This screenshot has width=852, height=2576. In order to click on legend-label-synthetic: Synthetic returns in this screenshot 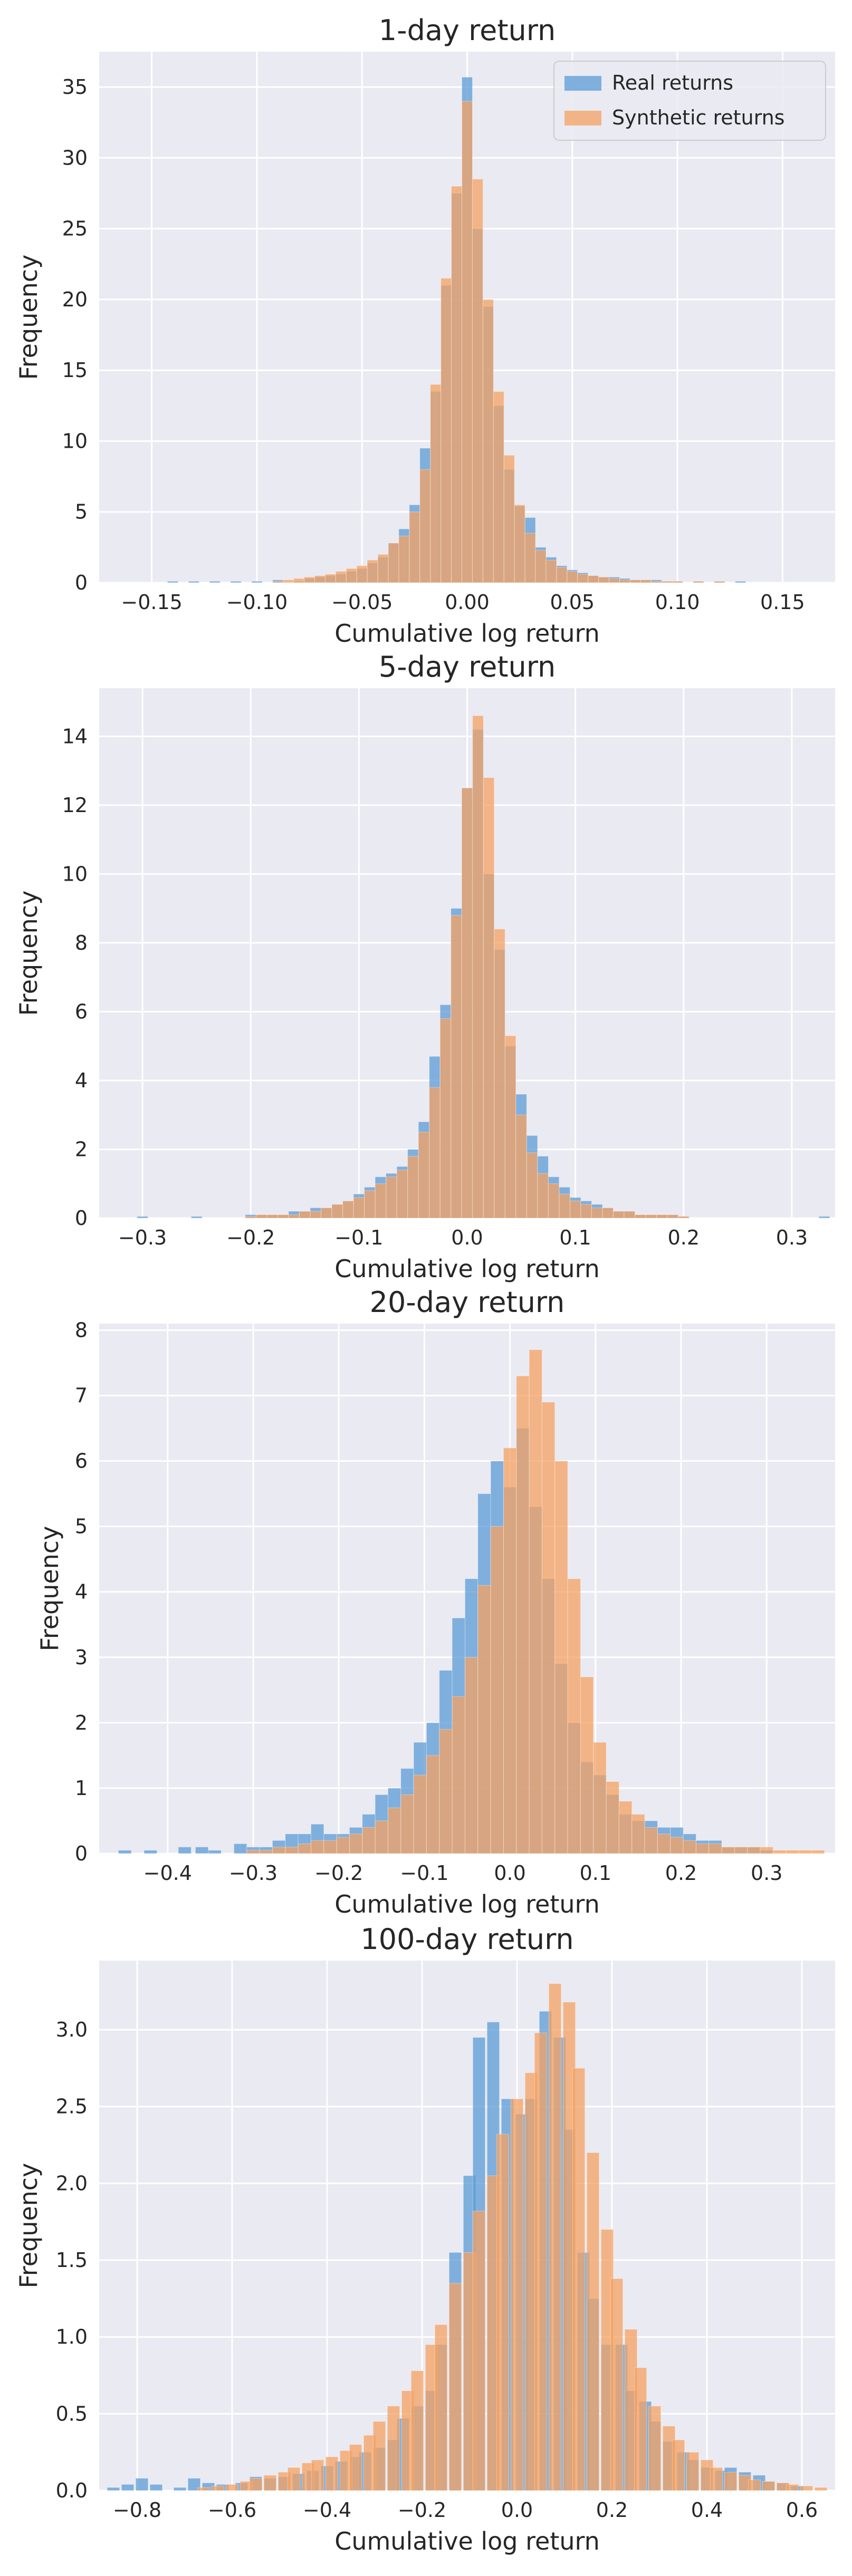, I will do `click(698, 117)`.